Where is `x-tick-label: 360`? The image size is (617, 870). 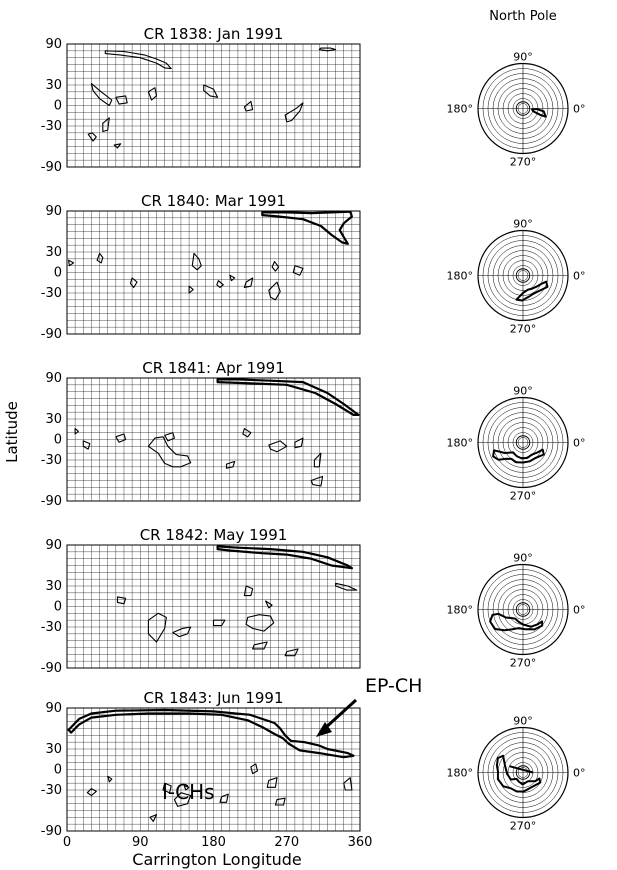 x-tick-label: 360 is located at coordinates (360, 842).